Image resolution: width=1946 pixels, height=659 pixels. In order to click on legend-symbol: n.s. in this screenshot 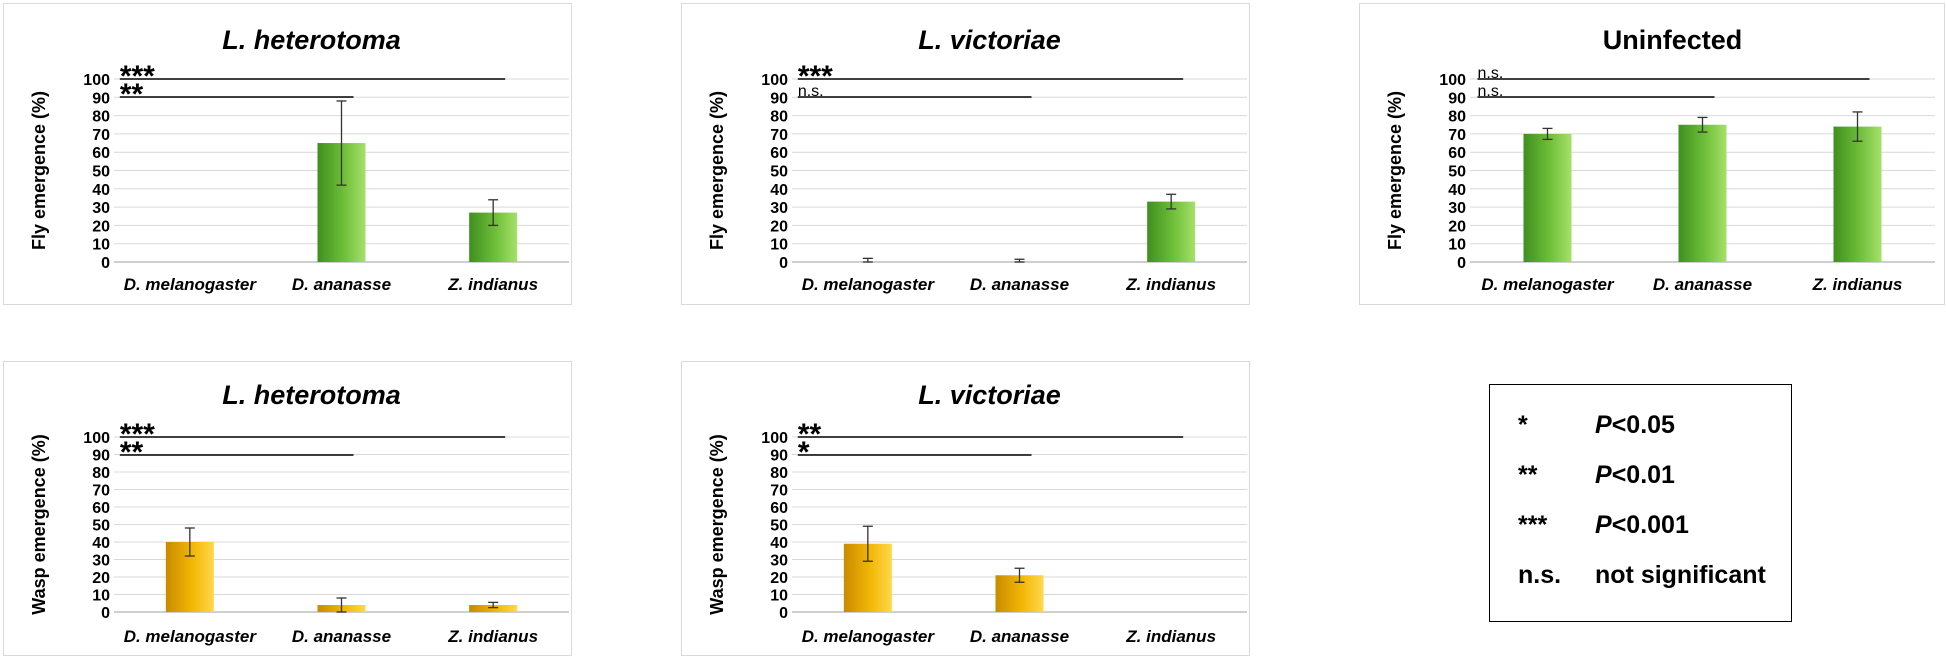, I will do `click(1540, 575)`.